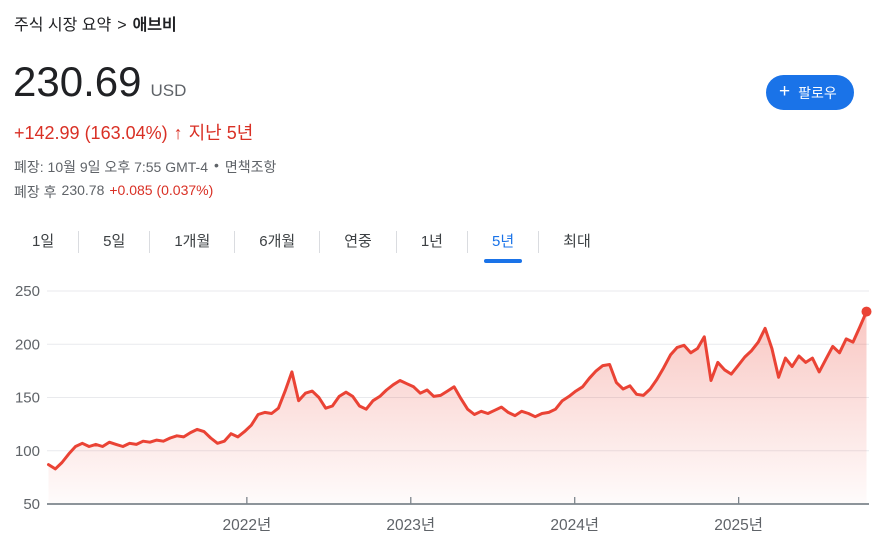 Image resolution: width=884 pixels, height=551 pixels. I want to click on after-hours-line: 폐장 후 230.78 +0.085 (0.037%), so click(113, 192).